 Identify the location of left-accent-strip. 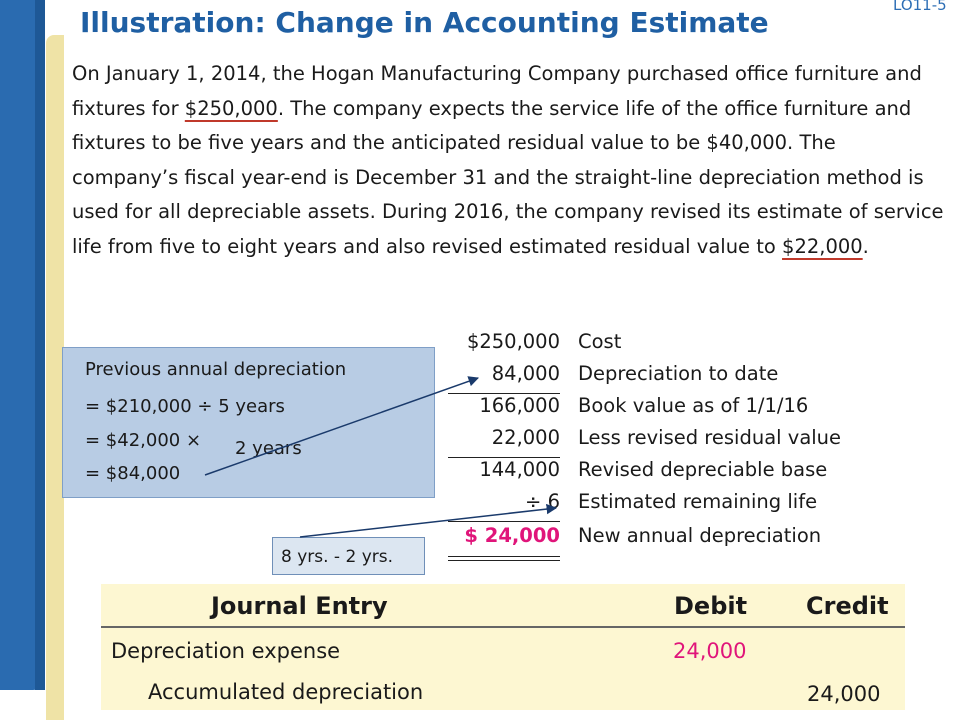
(40, 345).